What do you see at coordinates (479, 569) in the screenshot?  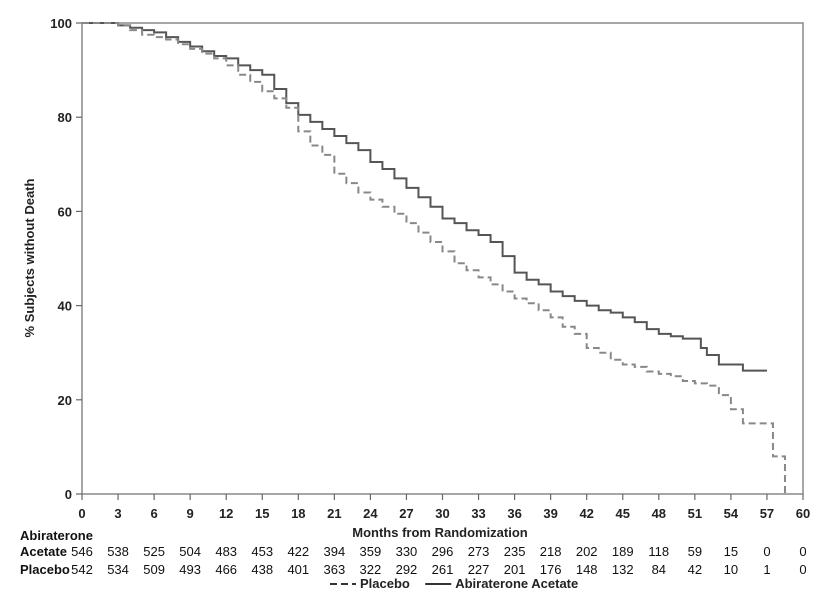 I see `risk-count: 227` at bounding box center [479, 569].